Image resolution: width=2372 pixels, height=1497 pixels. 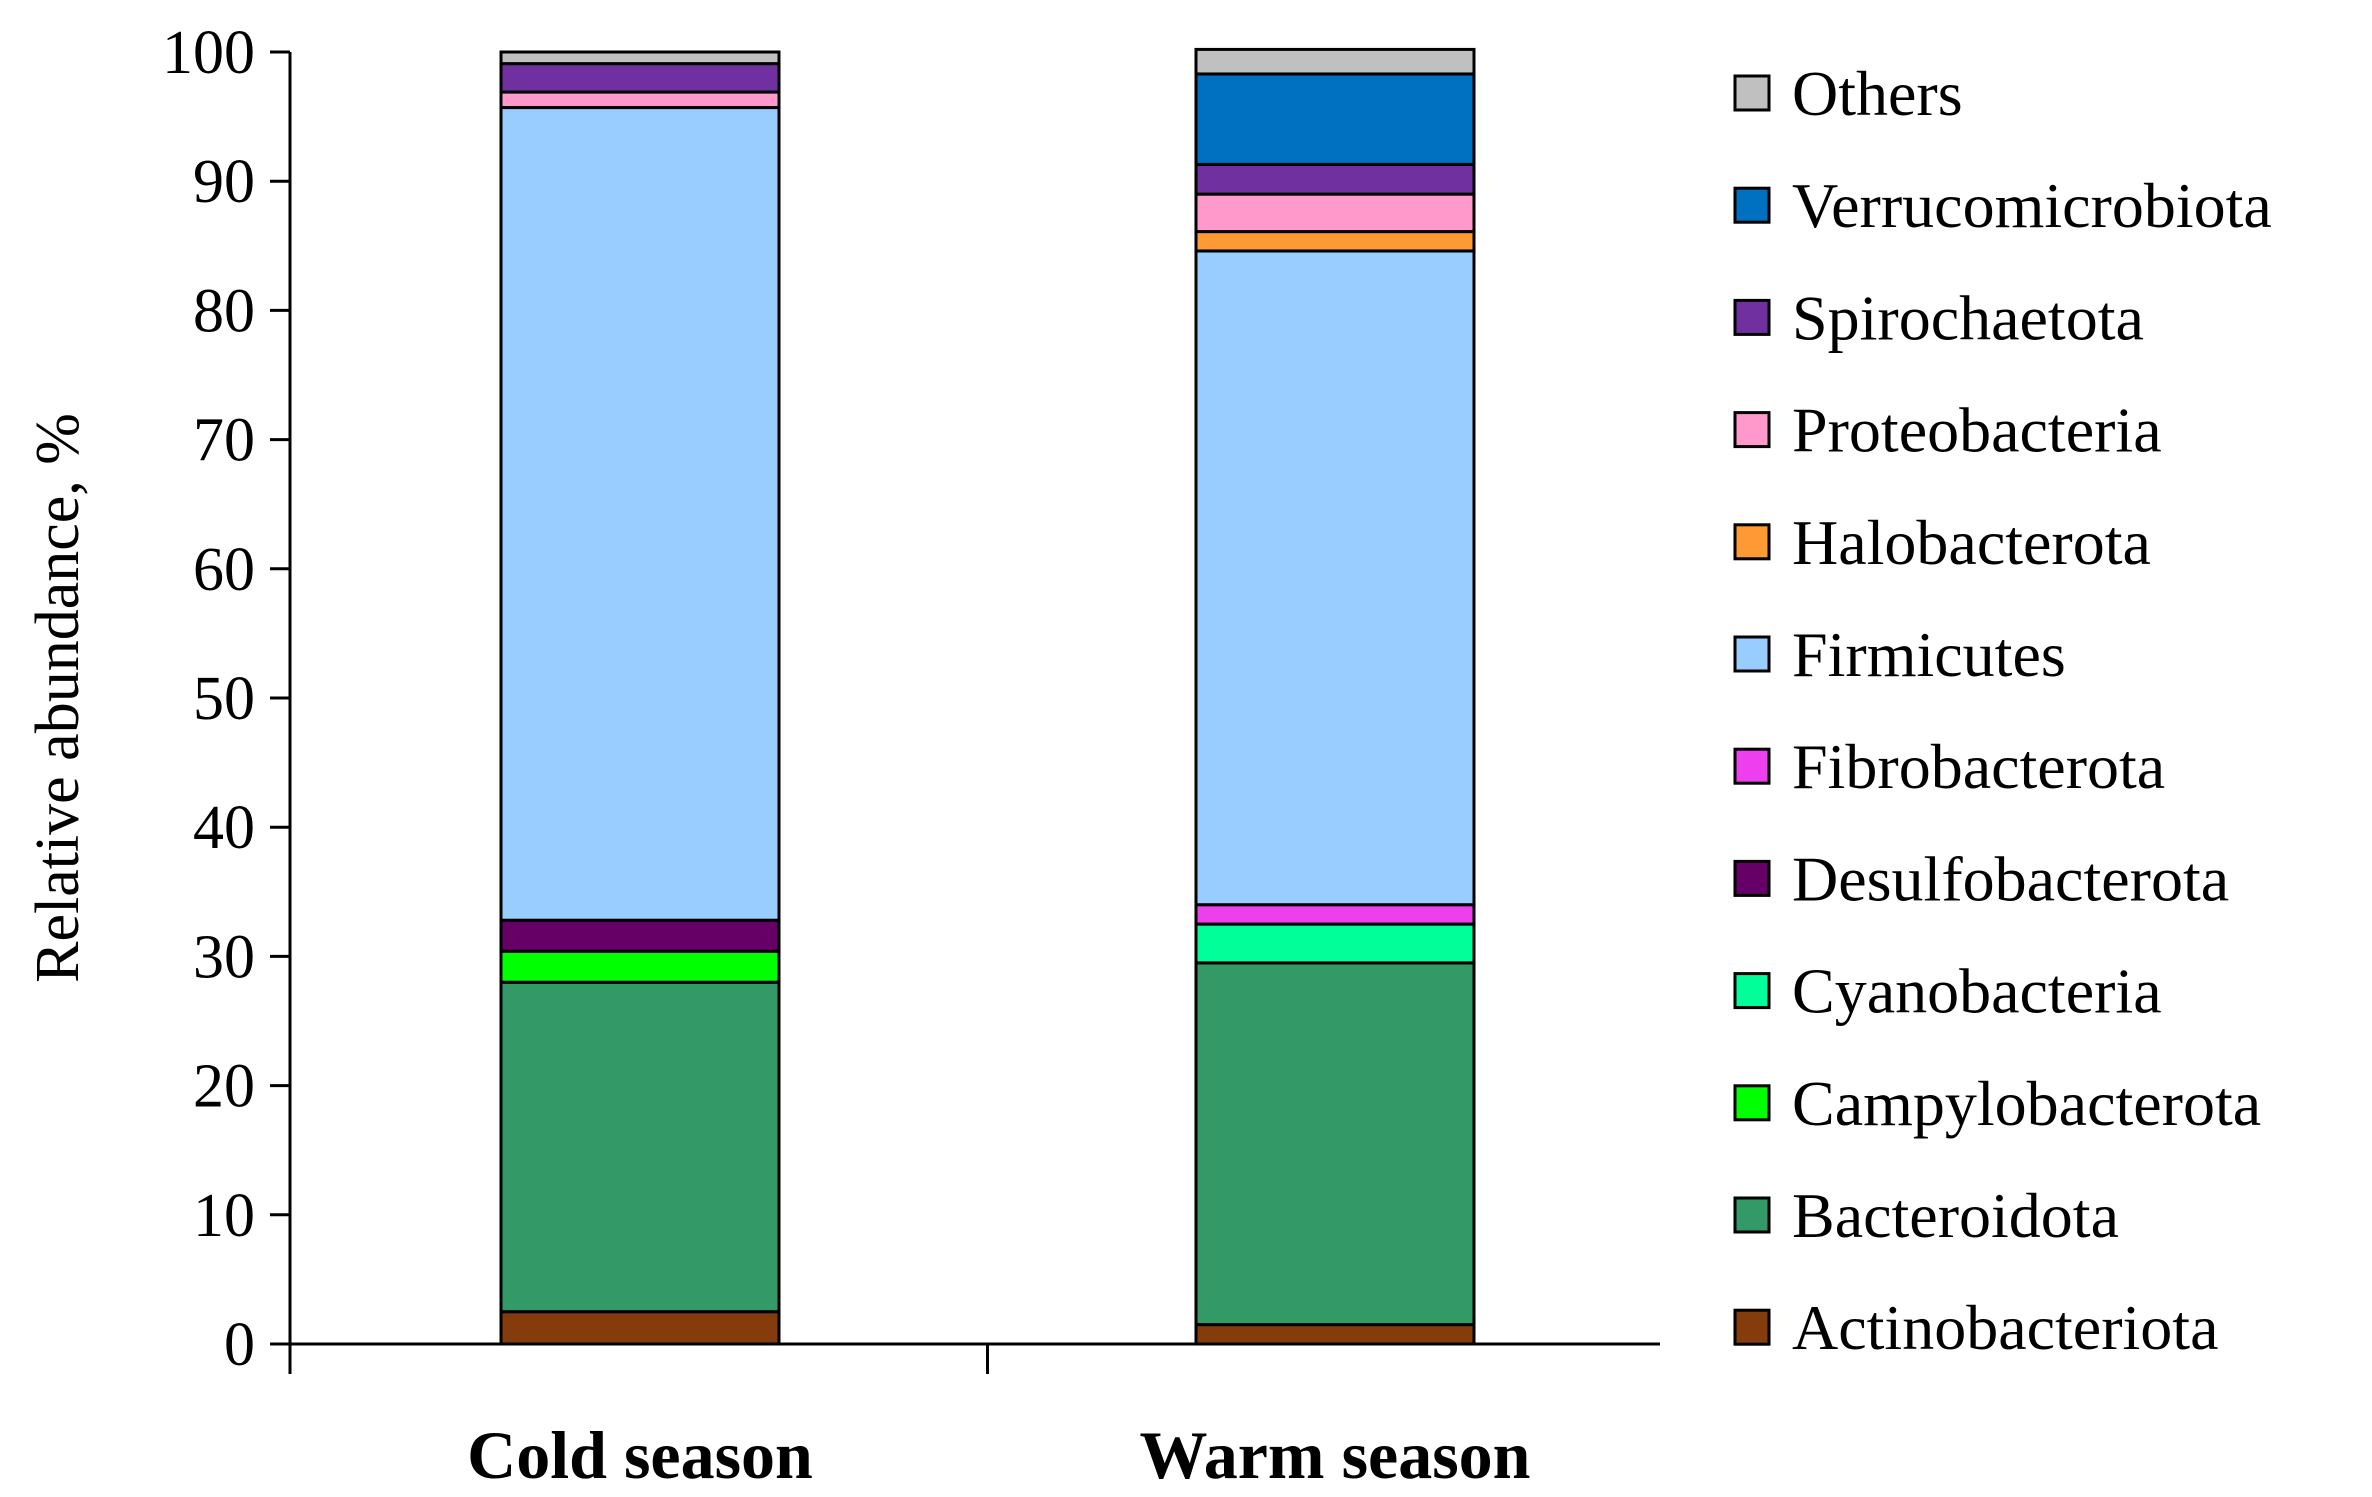 What do you see at coordinates (224, 441) in the screenshot?
I see `y-tick-label-70: 70` at bounding box center [224, 441].